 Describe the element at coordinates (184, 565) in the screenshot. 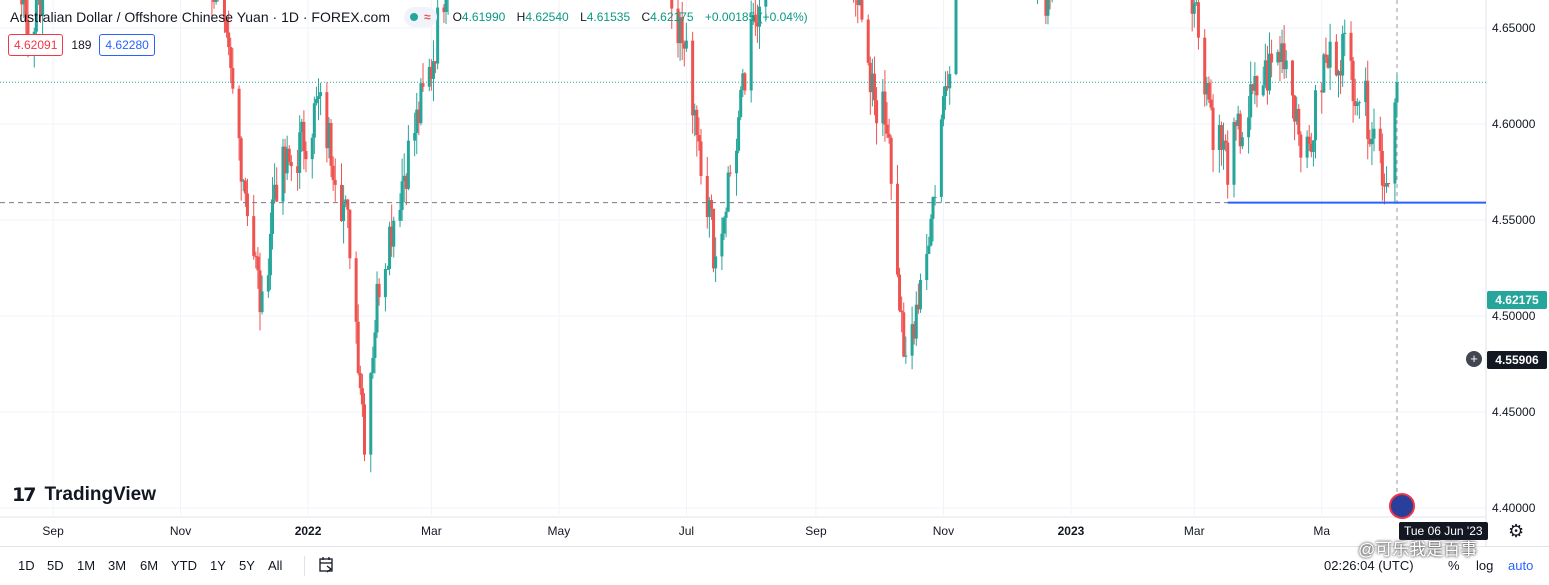

I see `range-ytd-button: YTD` at that location.